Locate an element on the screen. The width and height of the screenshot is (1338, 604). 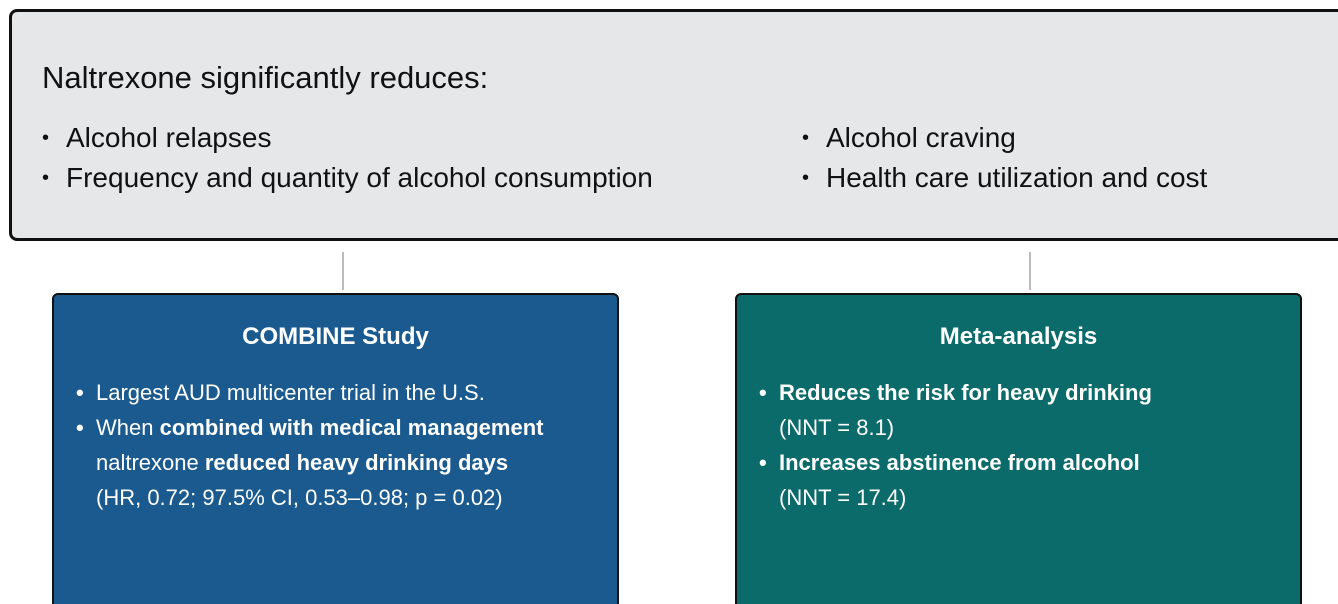
bullet-text: When is located at coordinates (125, 427).